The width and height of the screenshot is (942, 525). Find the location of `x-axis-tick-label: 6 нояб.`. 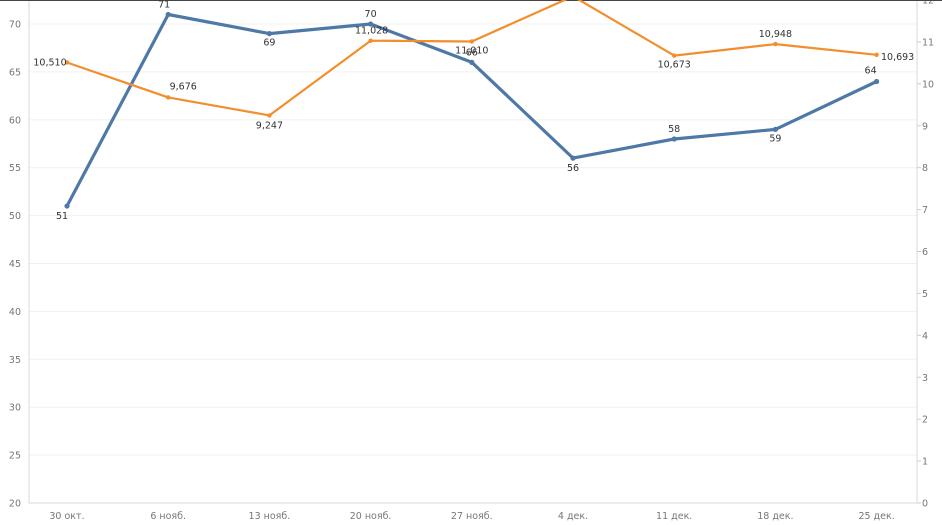

x-axis-tick-label: 6 нояб. is located at coordinates (168, 516).